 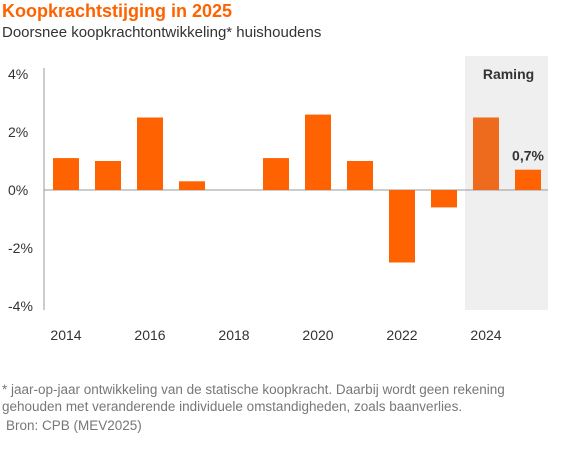 What do you see at coordinates (317, 335) in the screenshot?
I see `x-tick-label: 2020` at bounding box center [317, 335].